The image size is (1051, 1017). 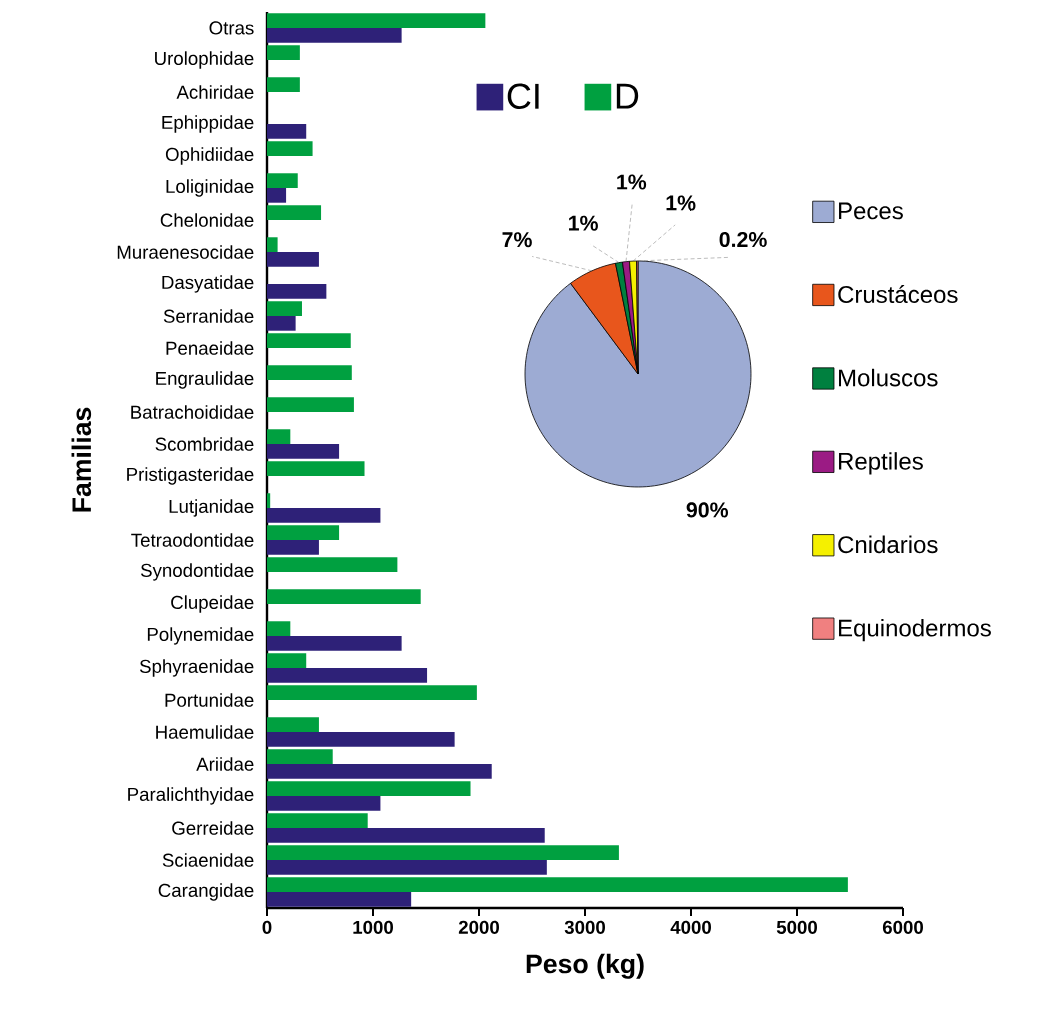 I want to click on y-tick-label: Gerreidae, so click(x=213, y=828).